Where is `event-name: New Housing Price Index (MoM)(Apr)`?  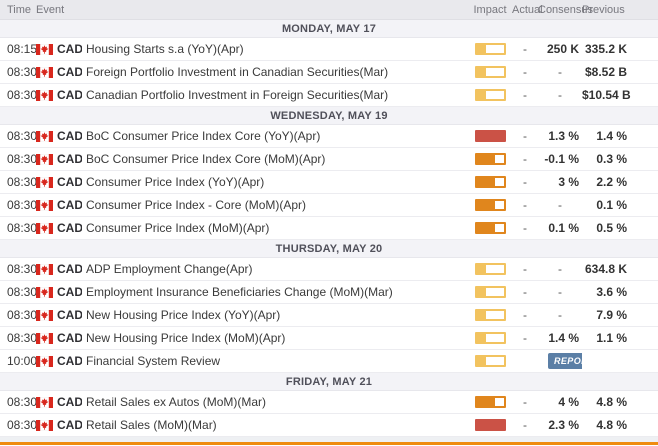
event-name: New Housing Price Index (MoM)(Apr) is located at coordinates (186, 338).